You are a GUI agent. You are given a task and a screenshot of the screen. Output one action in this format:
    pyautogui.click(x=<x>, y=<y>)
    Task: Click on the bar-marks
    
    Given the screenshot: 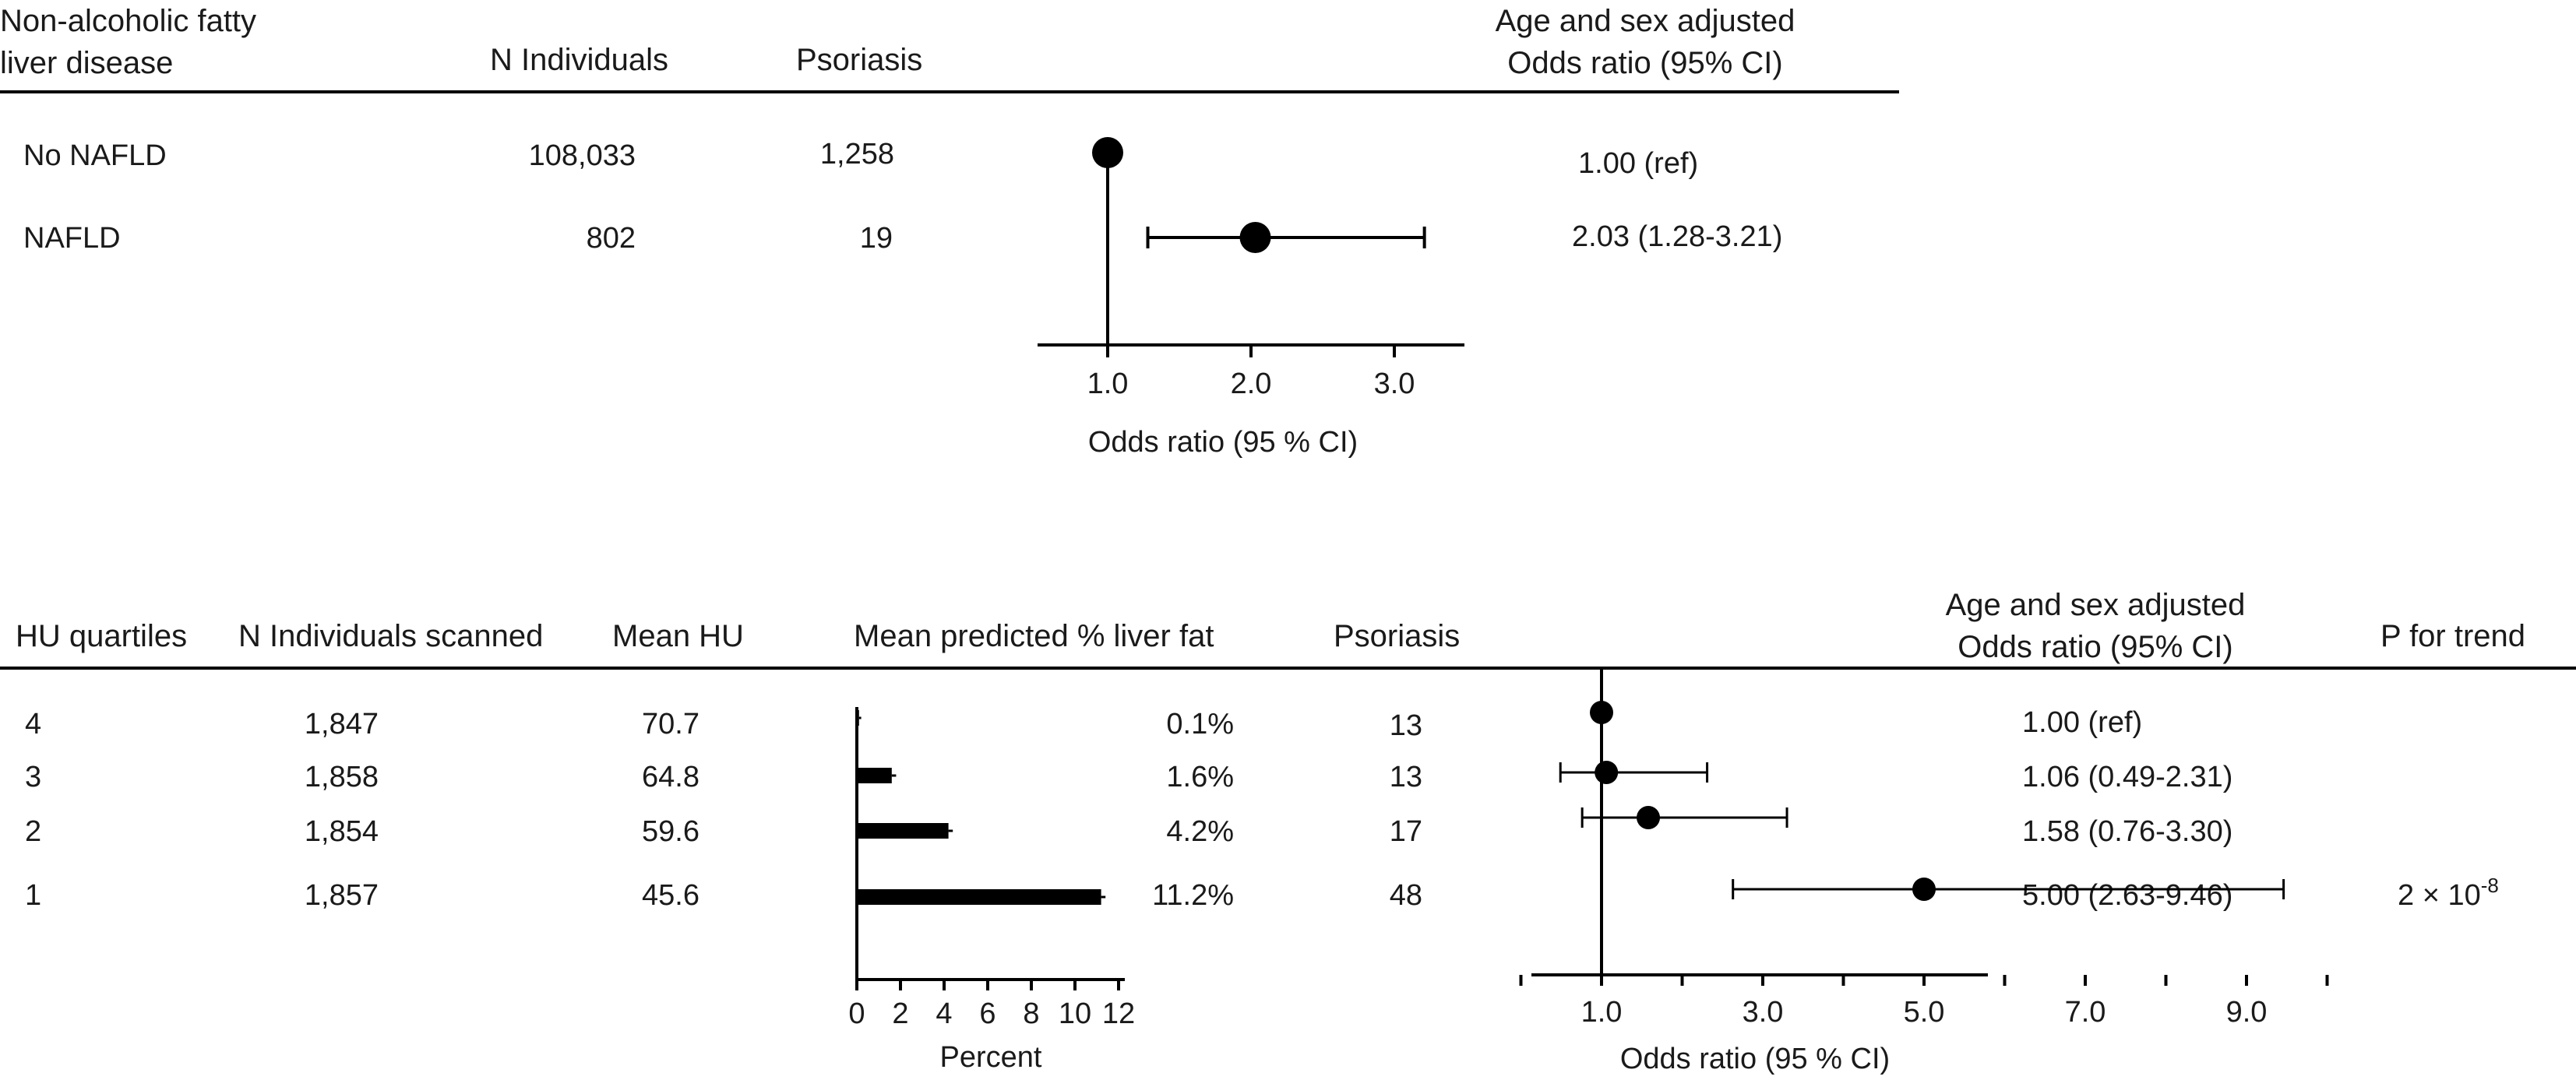 What is the action you would take?
    pyautogui.click(x=981, y=807)
    